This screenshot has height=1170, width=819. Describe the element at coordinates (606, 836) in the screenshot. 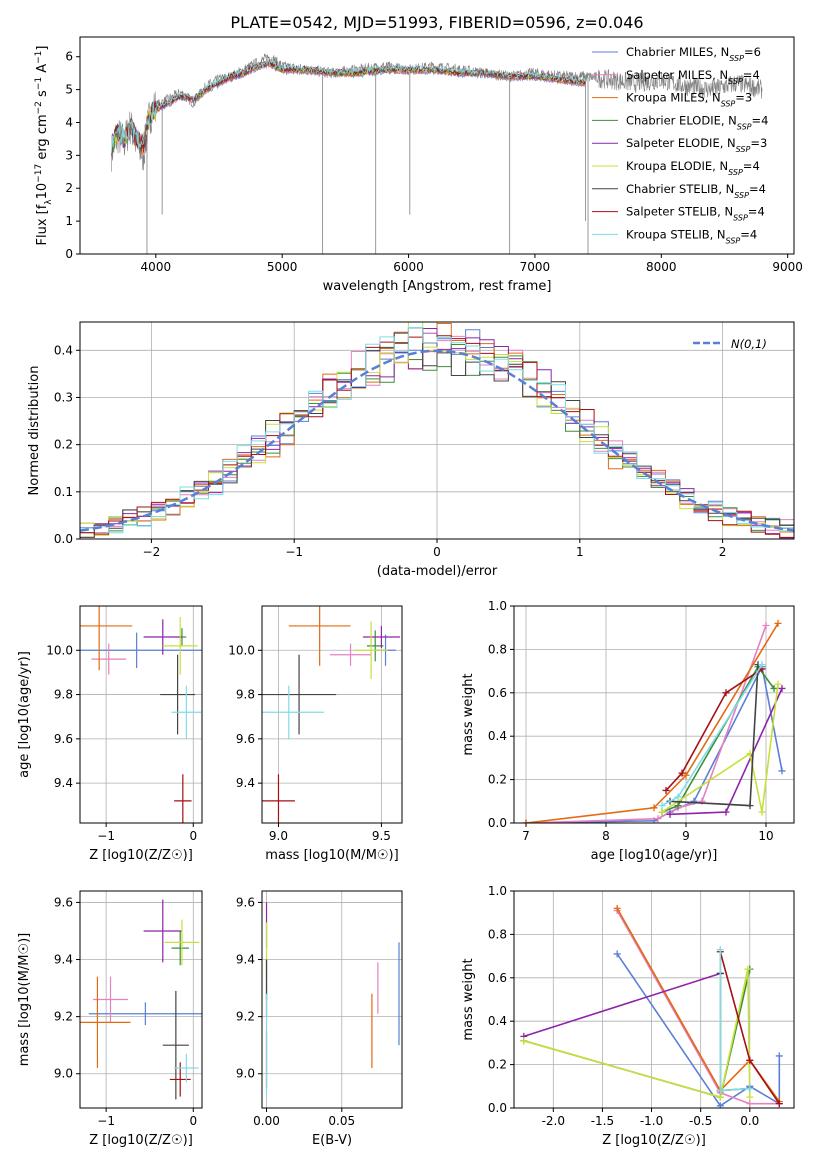

I see `x-tick-label: 8` at that location.